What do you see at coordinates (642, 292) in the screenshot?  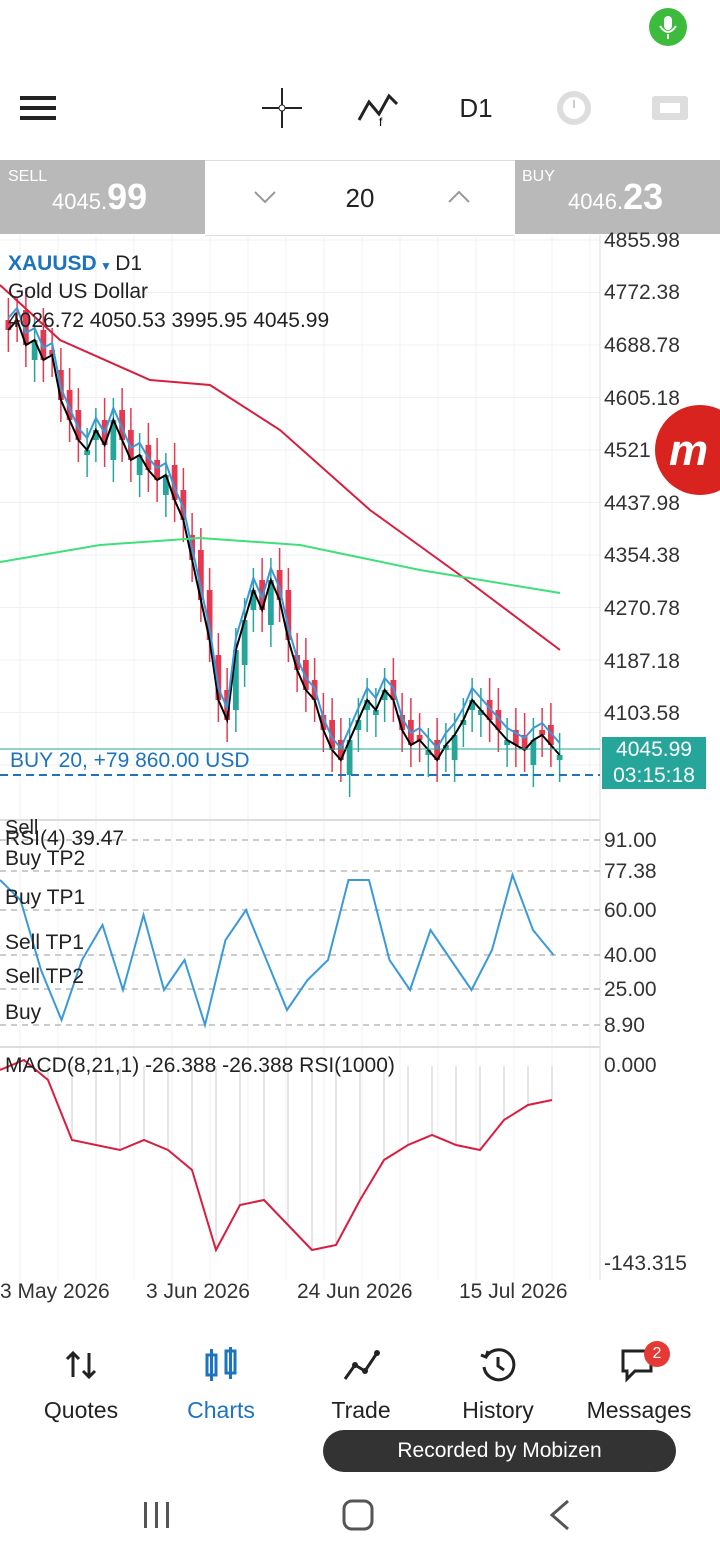 I see `price-axis-label: 4772.38` at bounding box center [642, 292].